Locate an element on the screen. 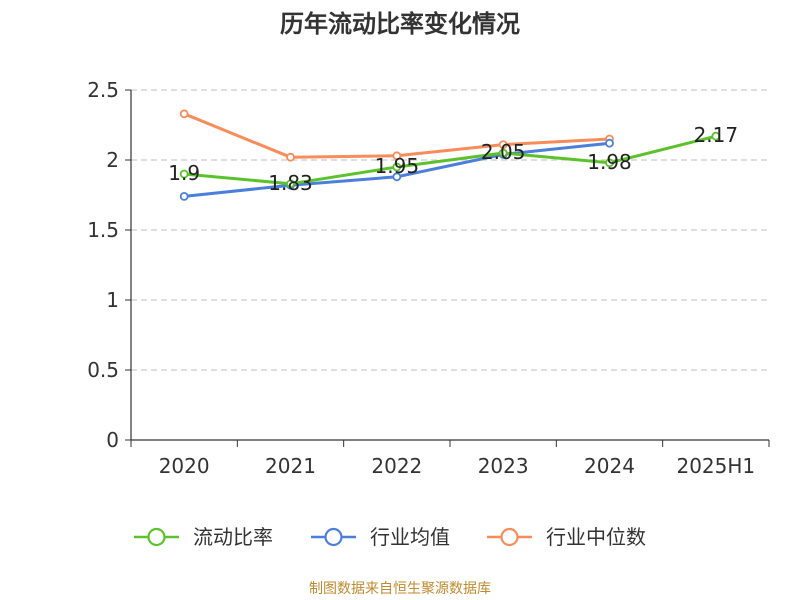 This screenshot has width=800, height=600. data-labels: 1.9 1.83 1.95 2.05 1.98 2.17 is located at coordinates (453, 159).